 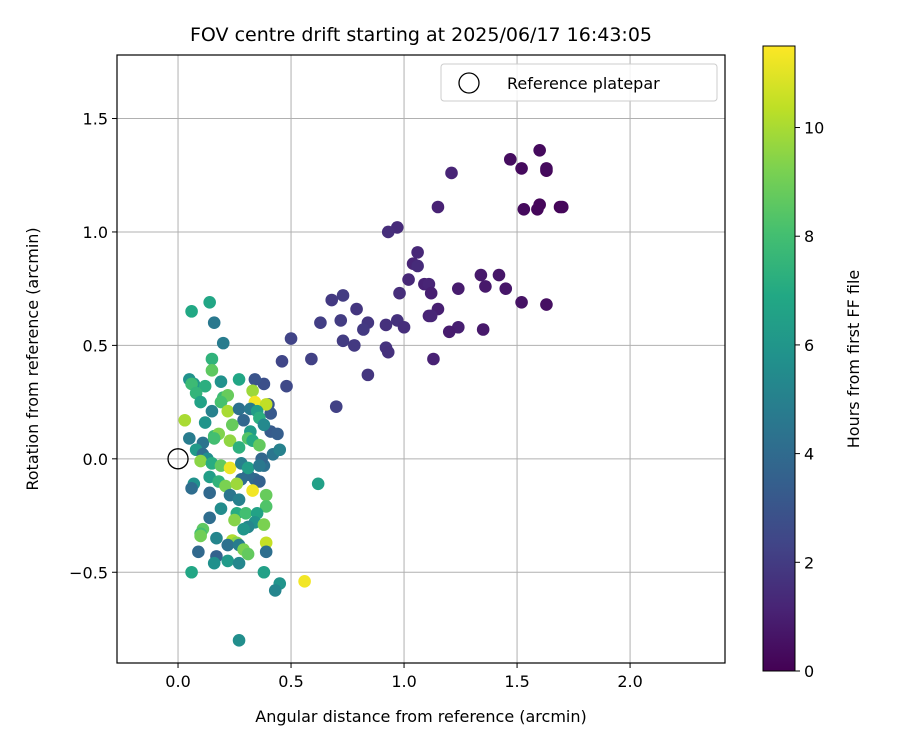 I want to click on colorbar-tick-label: 2, so click(x=809, y=562).